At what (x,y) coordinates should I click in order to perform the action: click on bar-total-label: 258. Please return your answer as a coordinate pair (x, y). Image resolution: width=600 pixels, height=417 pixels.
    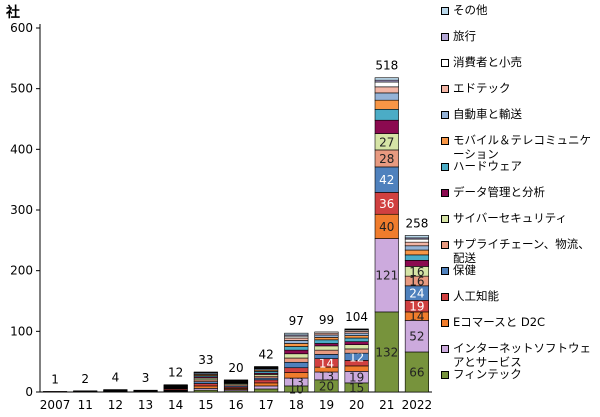
    Looking at the image, I should click on (416, 223).